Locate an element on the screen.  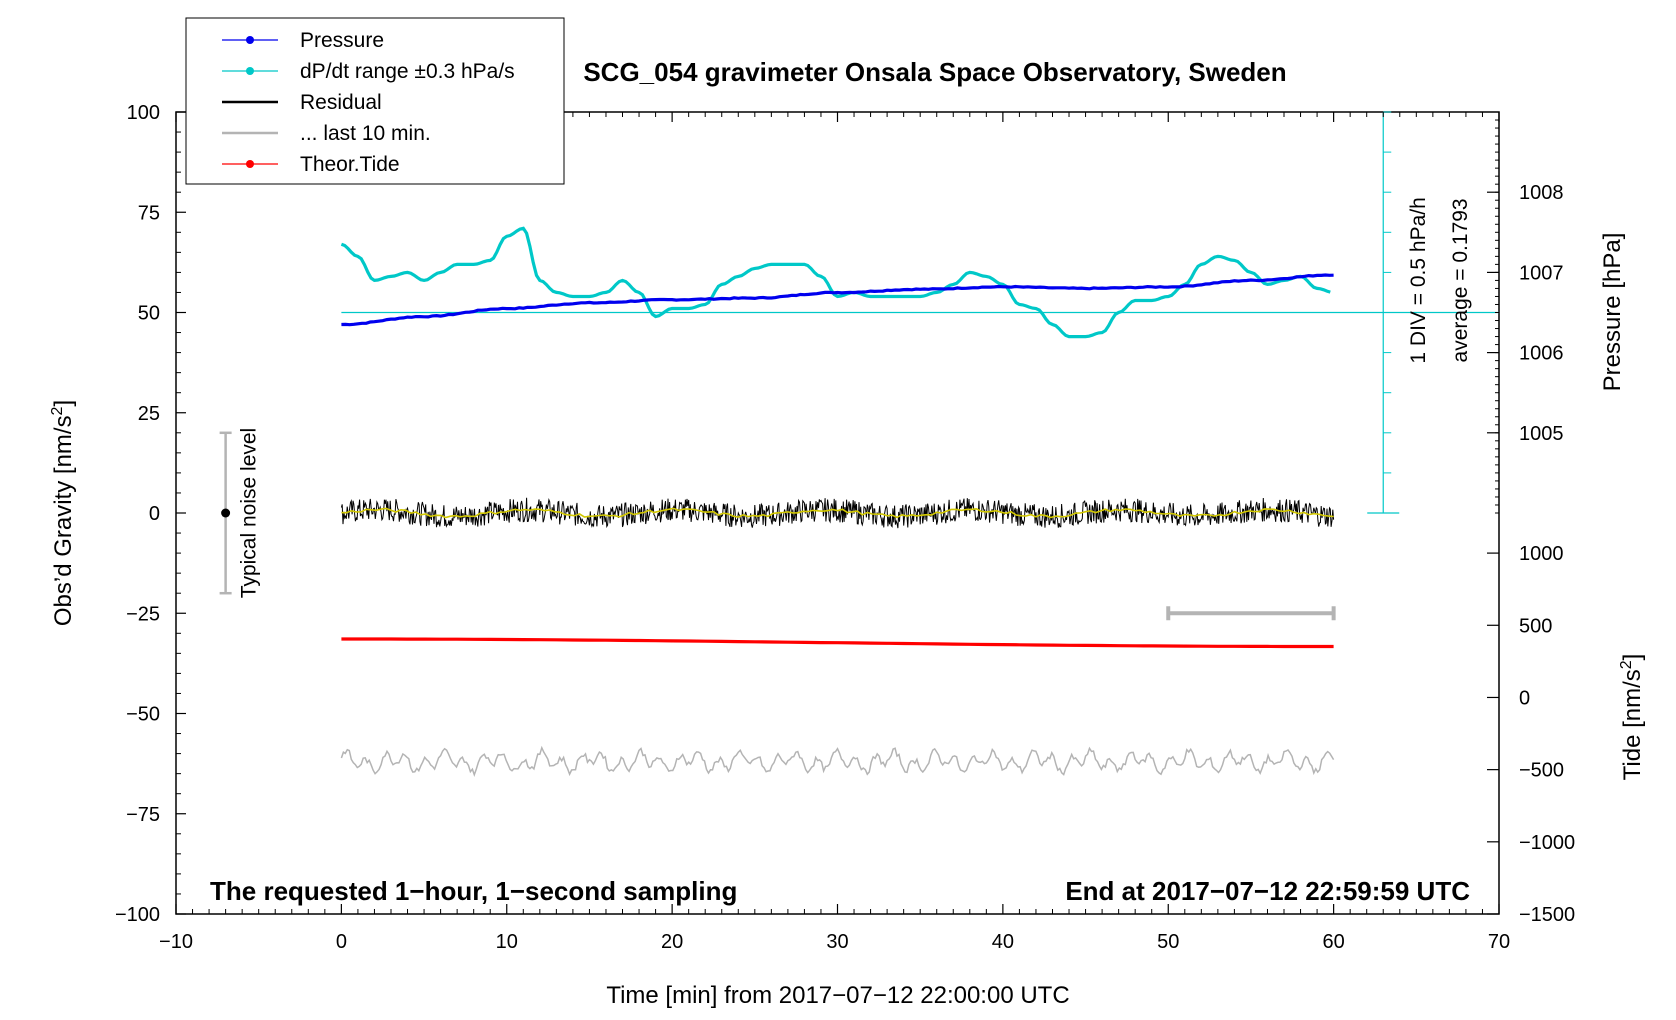
y-tick-label: 100 is located at coordinates (143, 113).